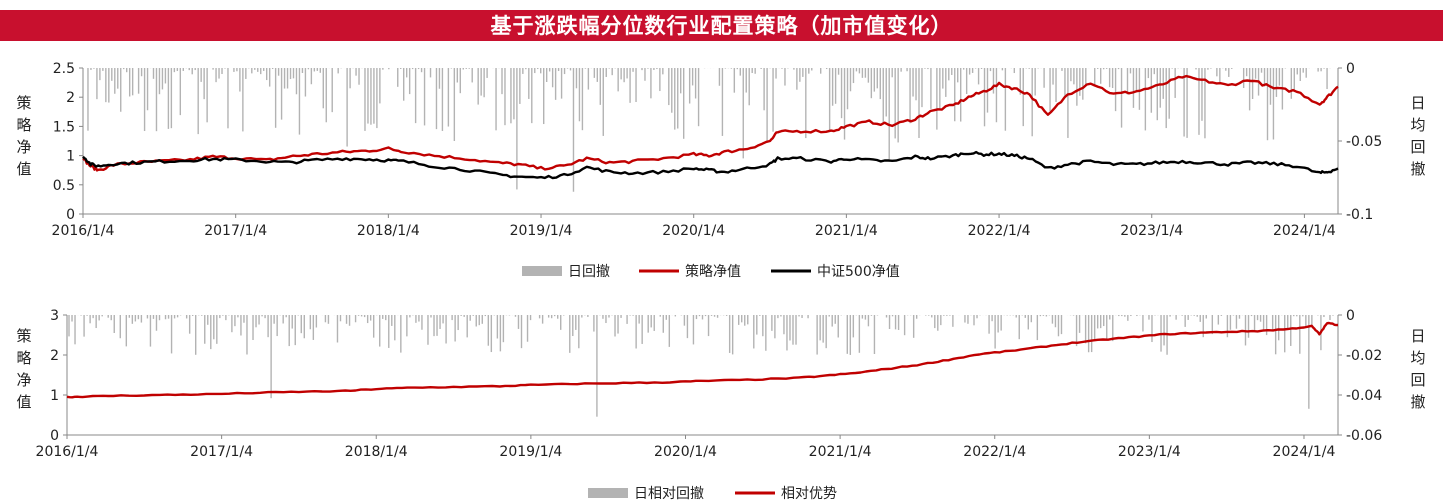  Describe the element at coordinates (1364, 396) in the screenshot. I see `y-tick-label-right: -0.04` at that location.